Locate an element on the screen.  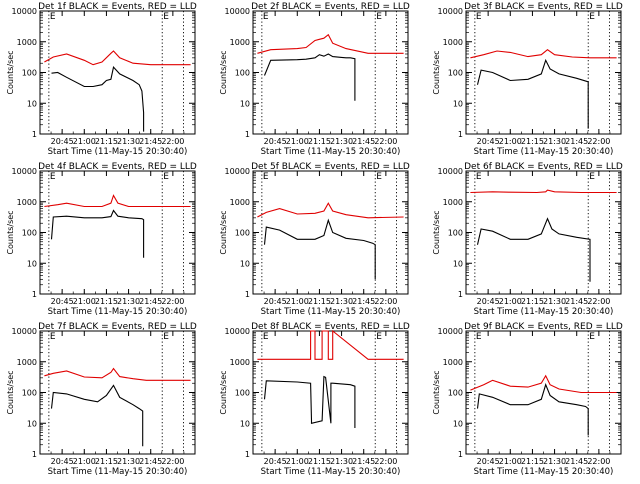
panel-title: Det 8f BLACK = Events, RED = LLD is located at coordinates (330, 327).